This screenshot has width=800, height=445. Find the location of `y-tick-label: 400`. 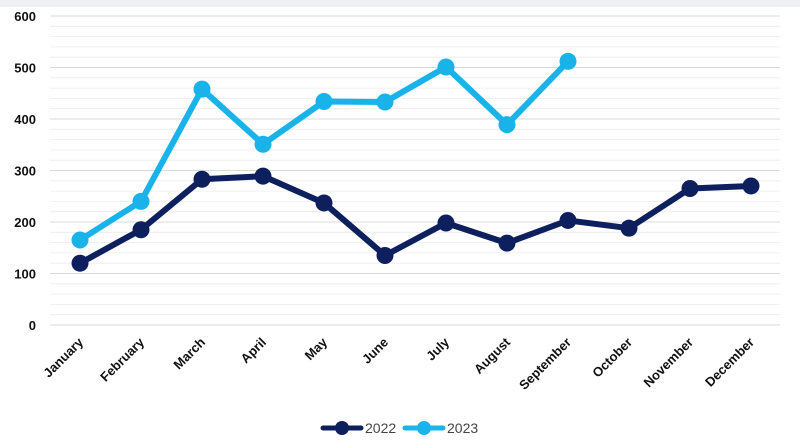

y-tick-label: 400 is located at coordinates (25, 119).